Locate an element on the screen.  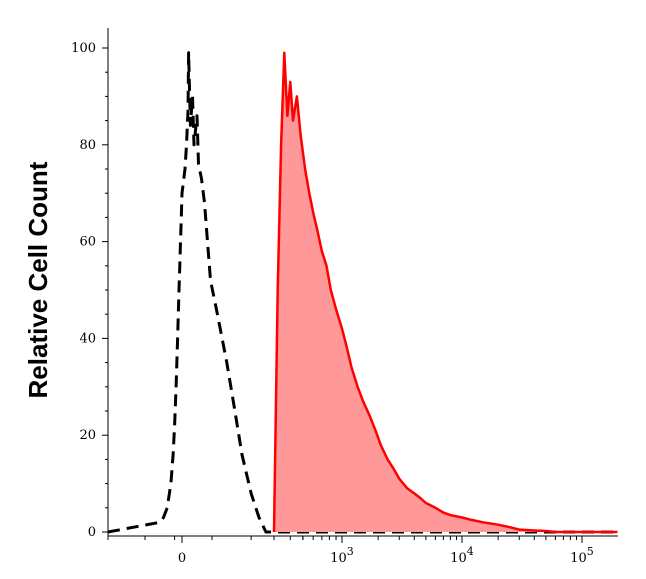
x-tick-label: 10⁵ is located at coordinates (582, 555).